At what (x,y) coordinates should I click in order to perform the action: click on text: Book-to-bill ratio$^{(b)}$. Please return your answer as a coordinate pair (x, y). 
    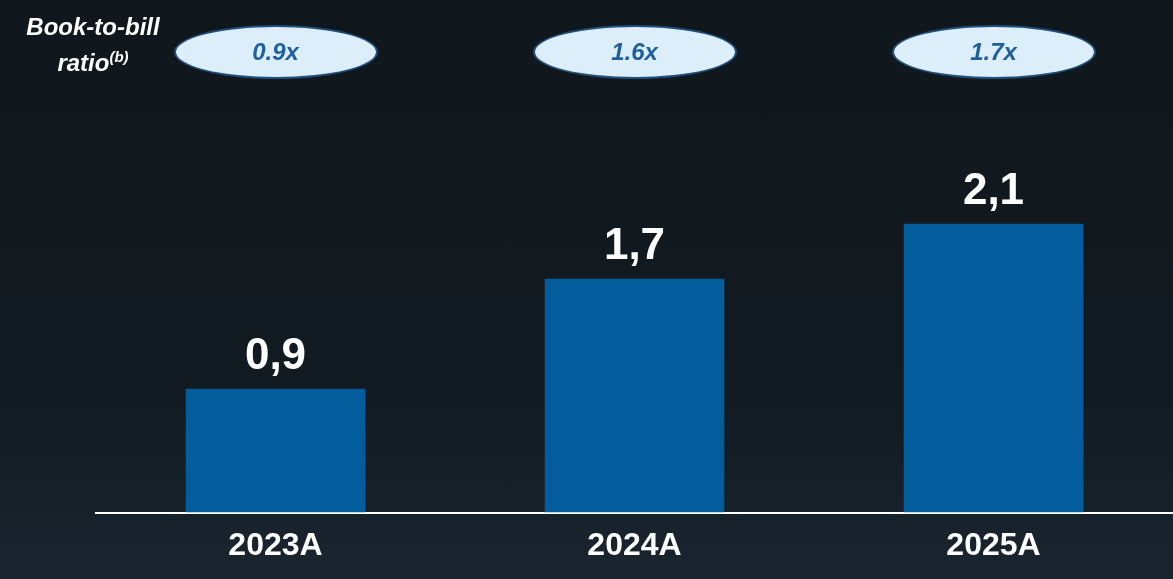
    Looking at the image, I should click on (93, 45).